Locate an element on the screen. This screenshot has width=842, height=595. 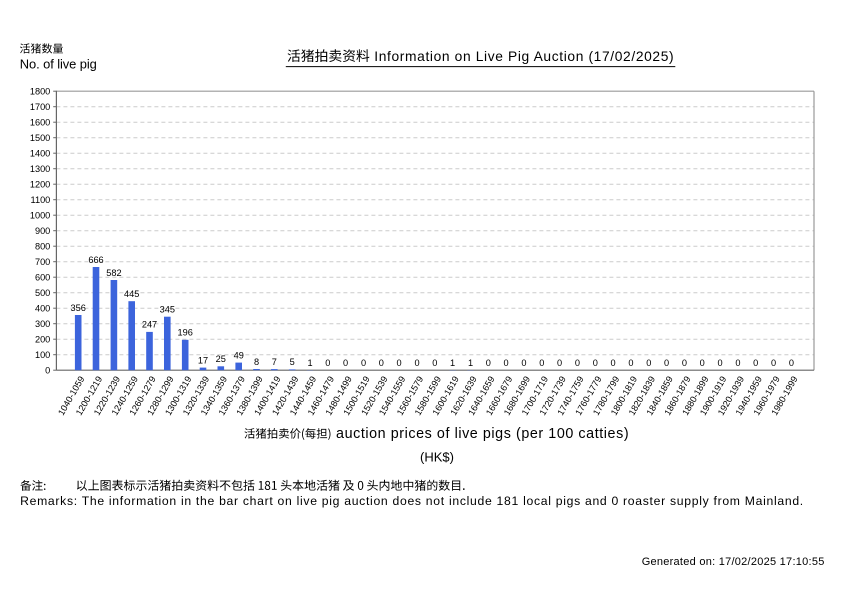
svg-text: 1300 is located at coordinates (40, 169).